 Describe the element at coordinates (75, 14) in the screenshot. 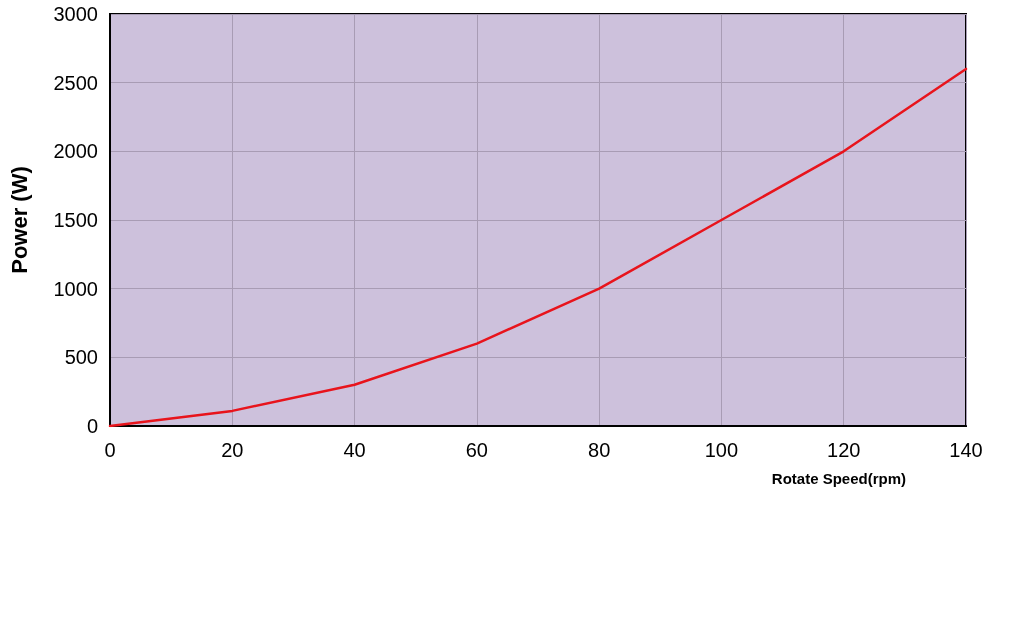

I see `y-tick-label: 3000` at that location.